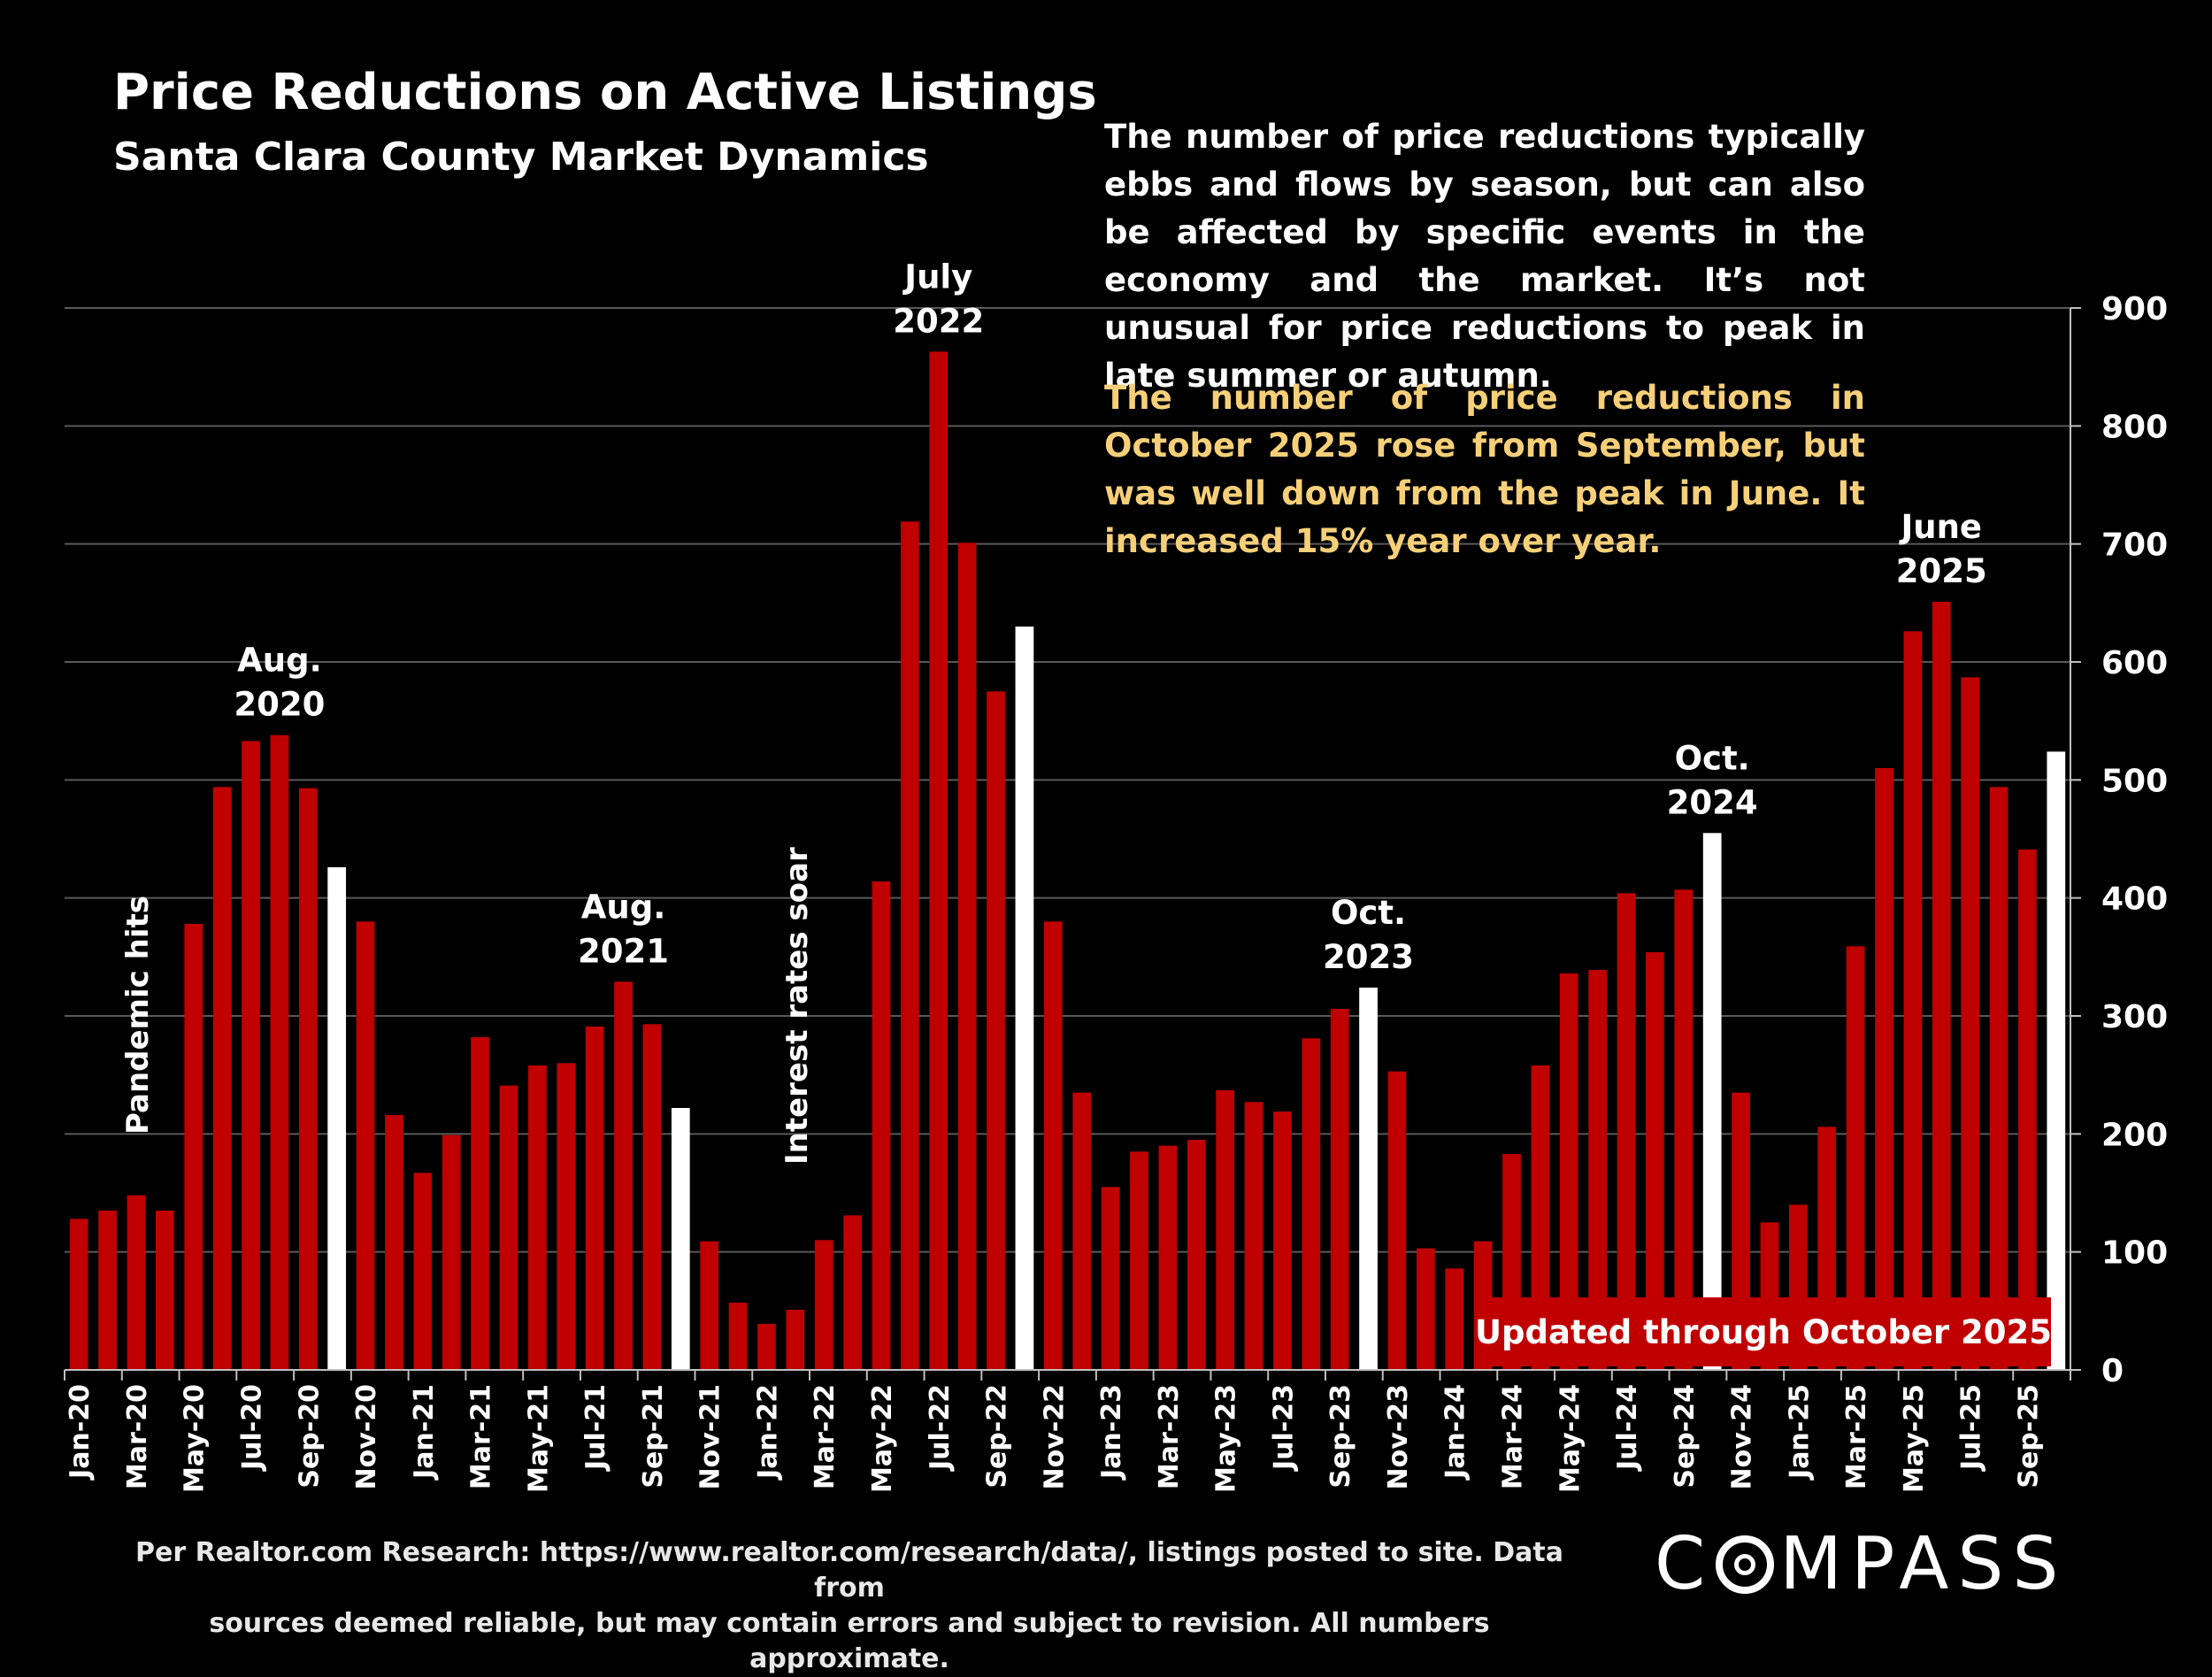 Image resolution: width=2212 pixels, height=1677 pixels. What do you see at coordinates (2134, 309) in the screenshot?
I see `y-tick-label: 900` at bounding box center [2134, 309].